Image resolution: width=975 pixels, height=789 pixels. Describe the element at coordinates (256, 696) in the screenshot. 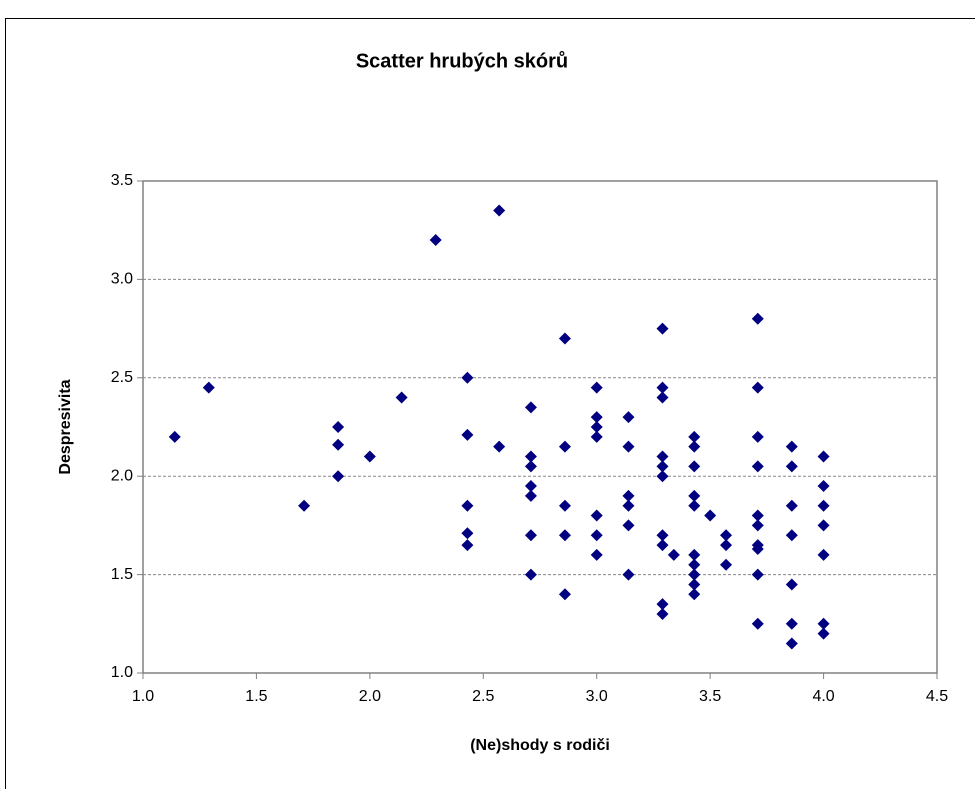

I see `x-tick-label: 1.5` at that location.